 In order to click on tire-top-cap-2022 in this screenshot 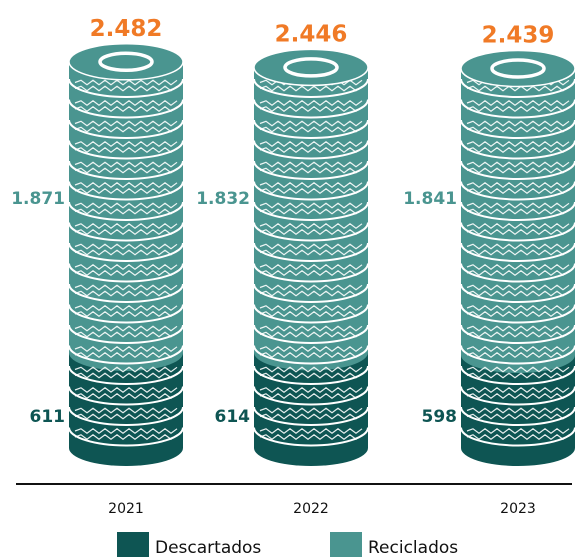, I will do `click(311, 67)`.